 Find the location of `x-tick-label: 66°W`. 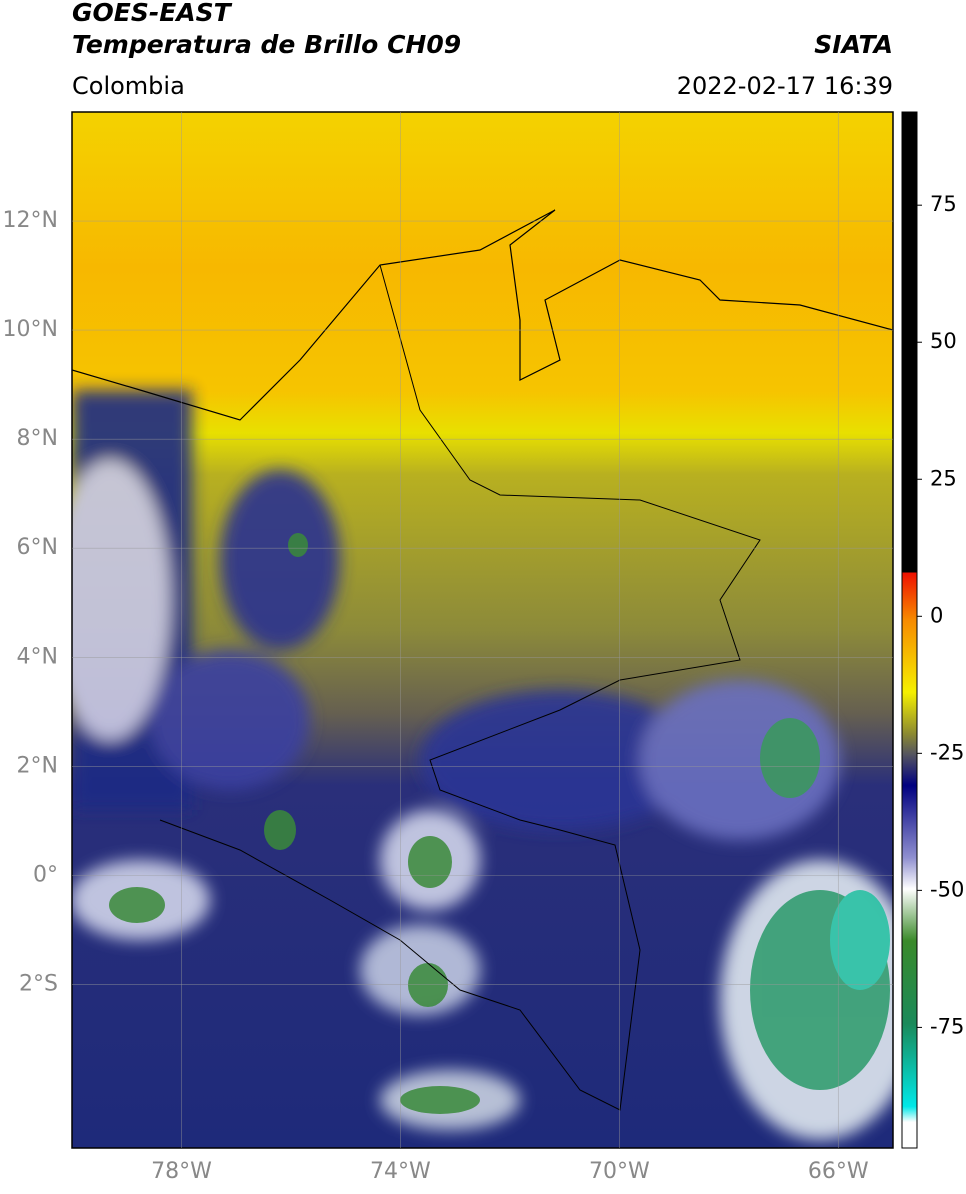

x-tick-label: 66°W is located at coordinates (838, 1171).